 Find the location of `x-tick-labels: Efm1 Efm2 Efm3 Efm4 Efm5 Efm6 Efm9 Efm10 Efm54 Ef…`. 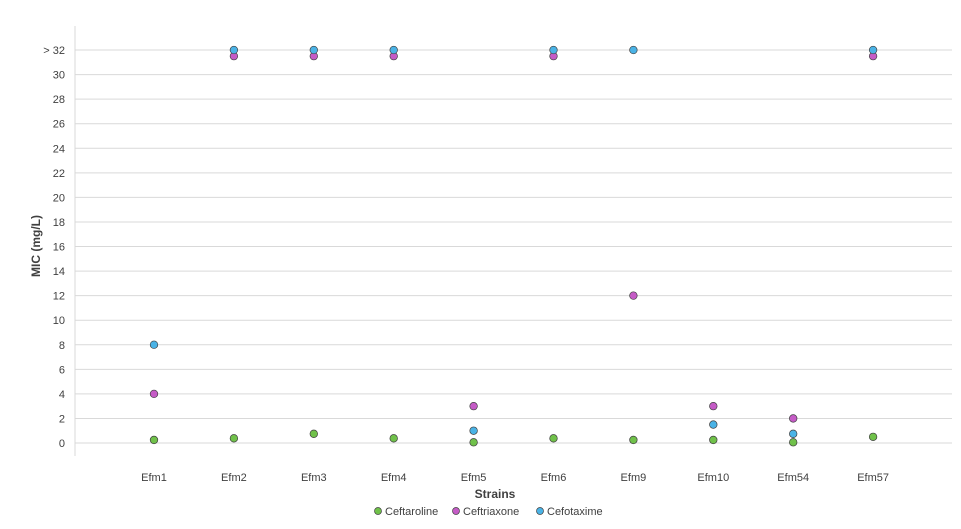

x-tick-labels: Efm1 Efm2 Efm3 Efm4 Efm5 Efm6 Efm9 Efm10 Efm54 Ef… is located at coordinates (515, 478).